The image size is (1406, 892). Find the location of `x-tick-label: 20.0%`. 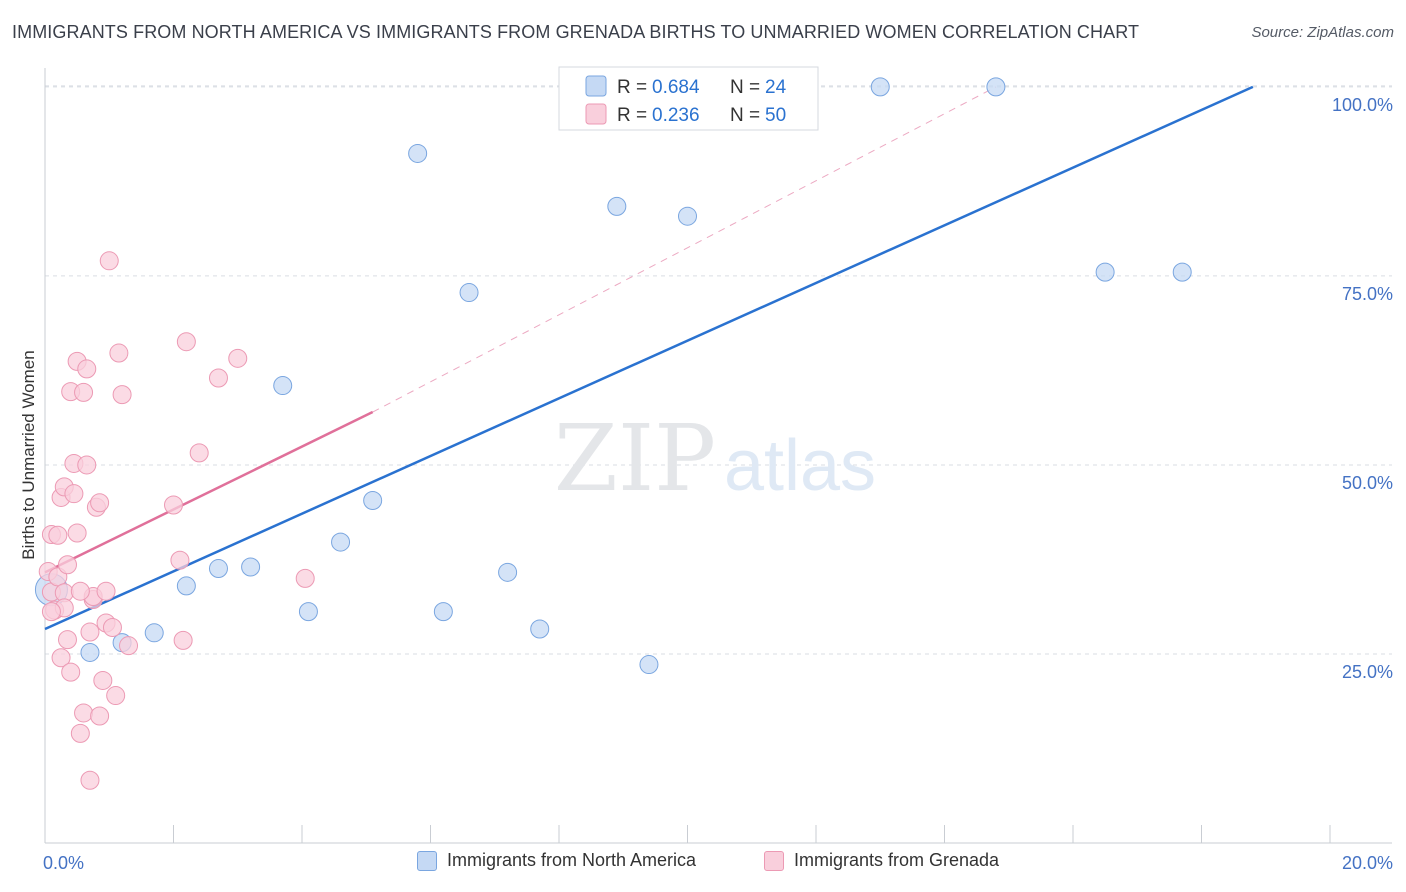

x-tick-label: 20.0% is located at coordinates (1367, 863).